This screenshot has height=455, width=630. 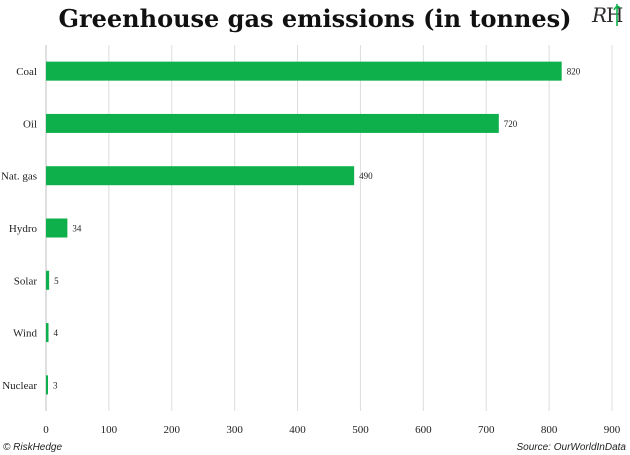 I want to click on x-tick-label: 700, so click(x=486, y=430).